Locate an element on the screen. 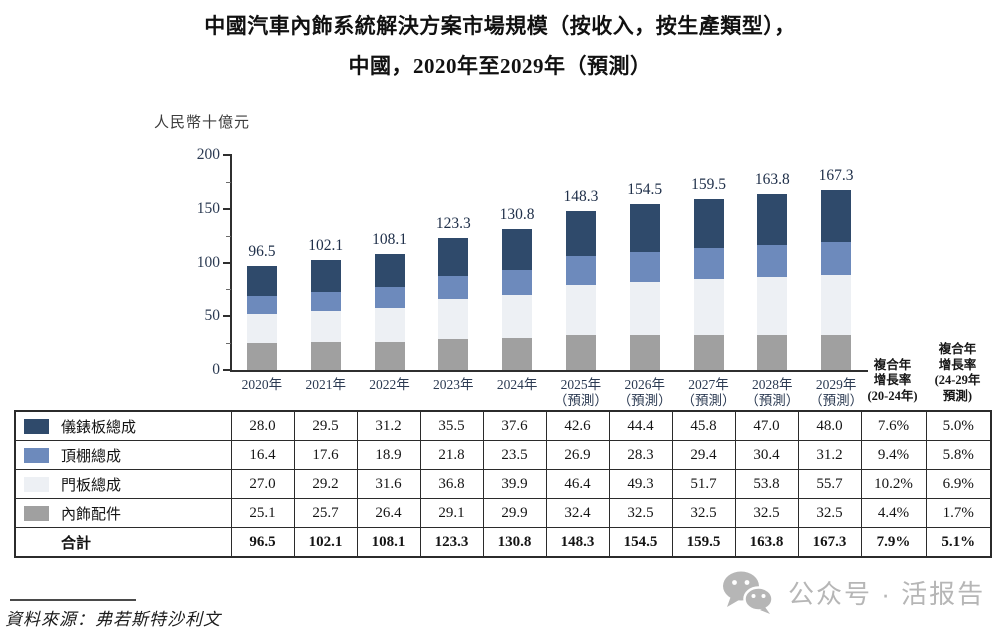  x-axis-label-year: 2027年 is located at coordinates (708, 384).